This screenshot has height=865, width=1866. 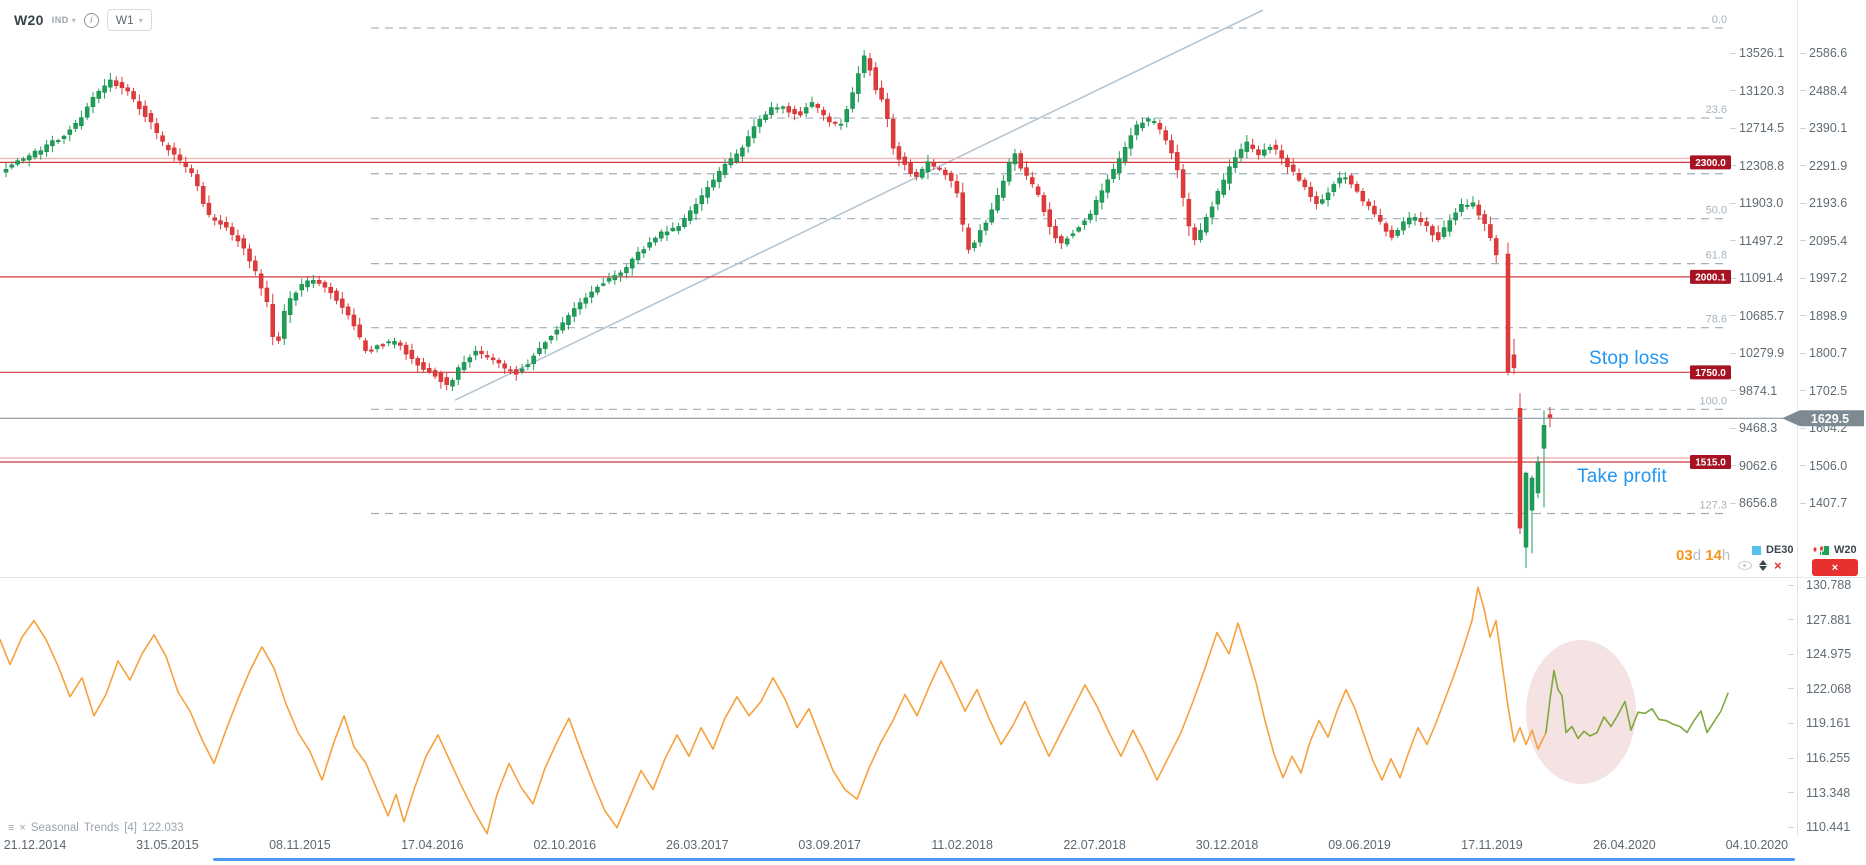 What do you see at coordinates (829, 845) in the screenshot?
I see `x-axis-date: 03.09.2017` at bounding box center [829, 845].